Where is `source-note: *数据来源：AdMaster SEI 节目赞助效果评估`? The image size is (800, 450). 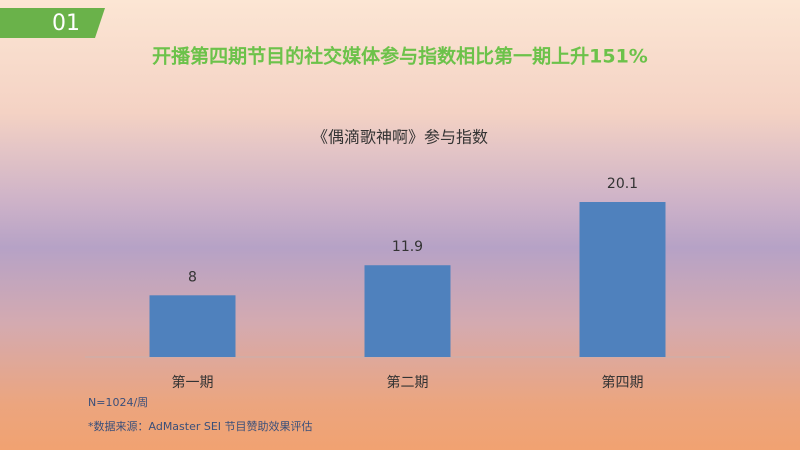
source-note: *数据来源：AdMaster SEI 节目赞助效果评估 is located at coordinates (200, 426).